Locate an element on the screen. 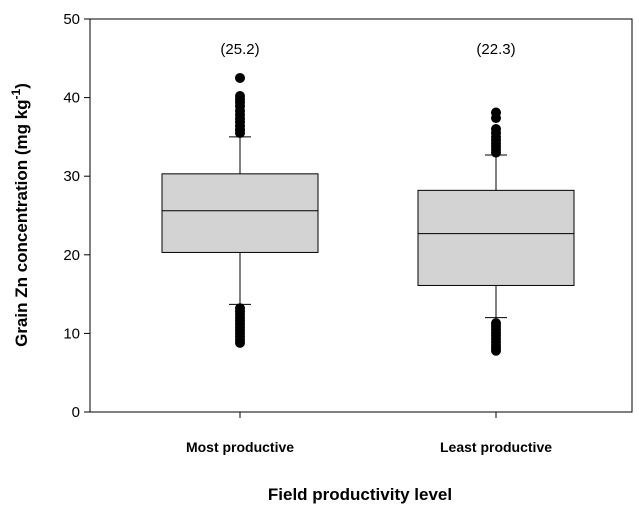 The width and height of the screenshot is (639, 506). x-tick-label: Least productive is located at coordinates (496, 447).